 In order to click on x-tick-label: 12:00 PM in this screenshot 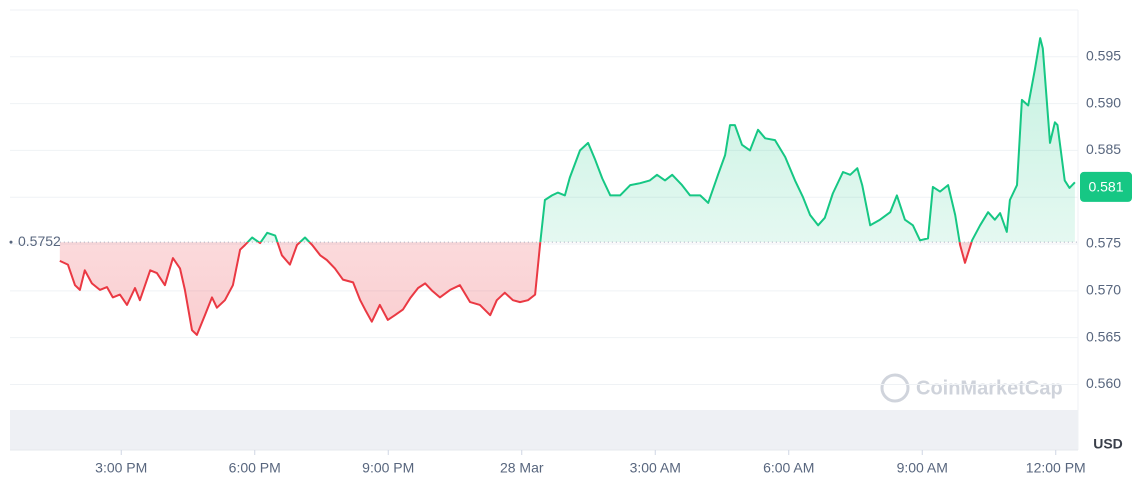, I will do `click(1056, 468)`.